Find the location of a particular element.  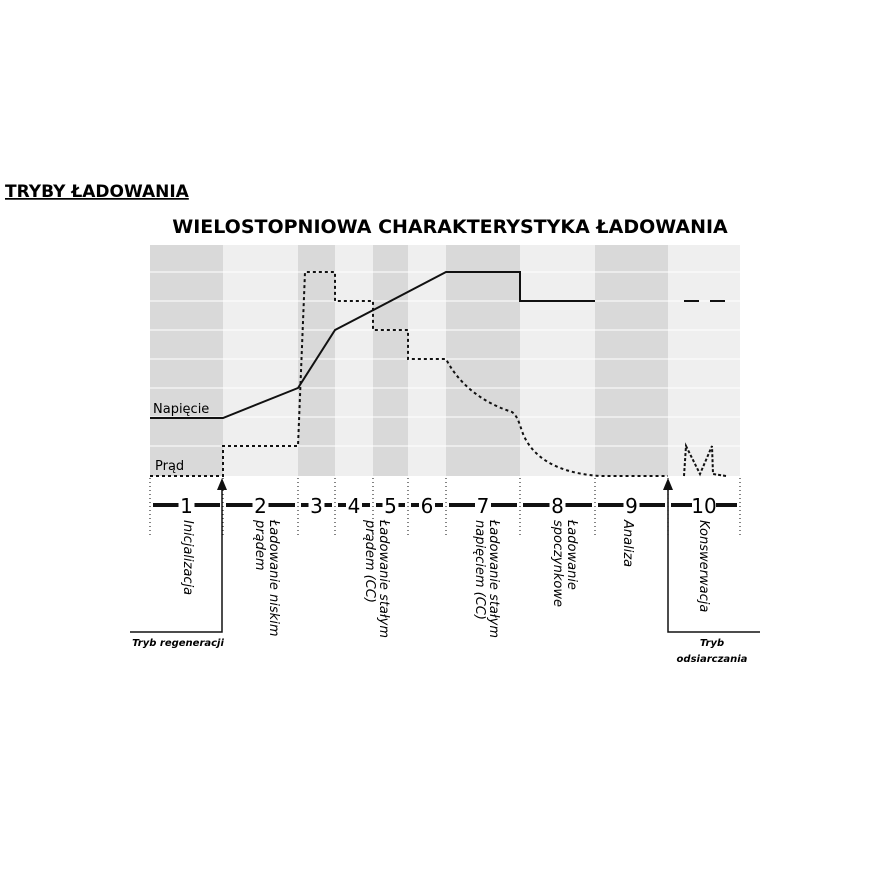

timeline: 1 2 3 4 5 6 7 8 9 10 is located at coordinates (445, 506).